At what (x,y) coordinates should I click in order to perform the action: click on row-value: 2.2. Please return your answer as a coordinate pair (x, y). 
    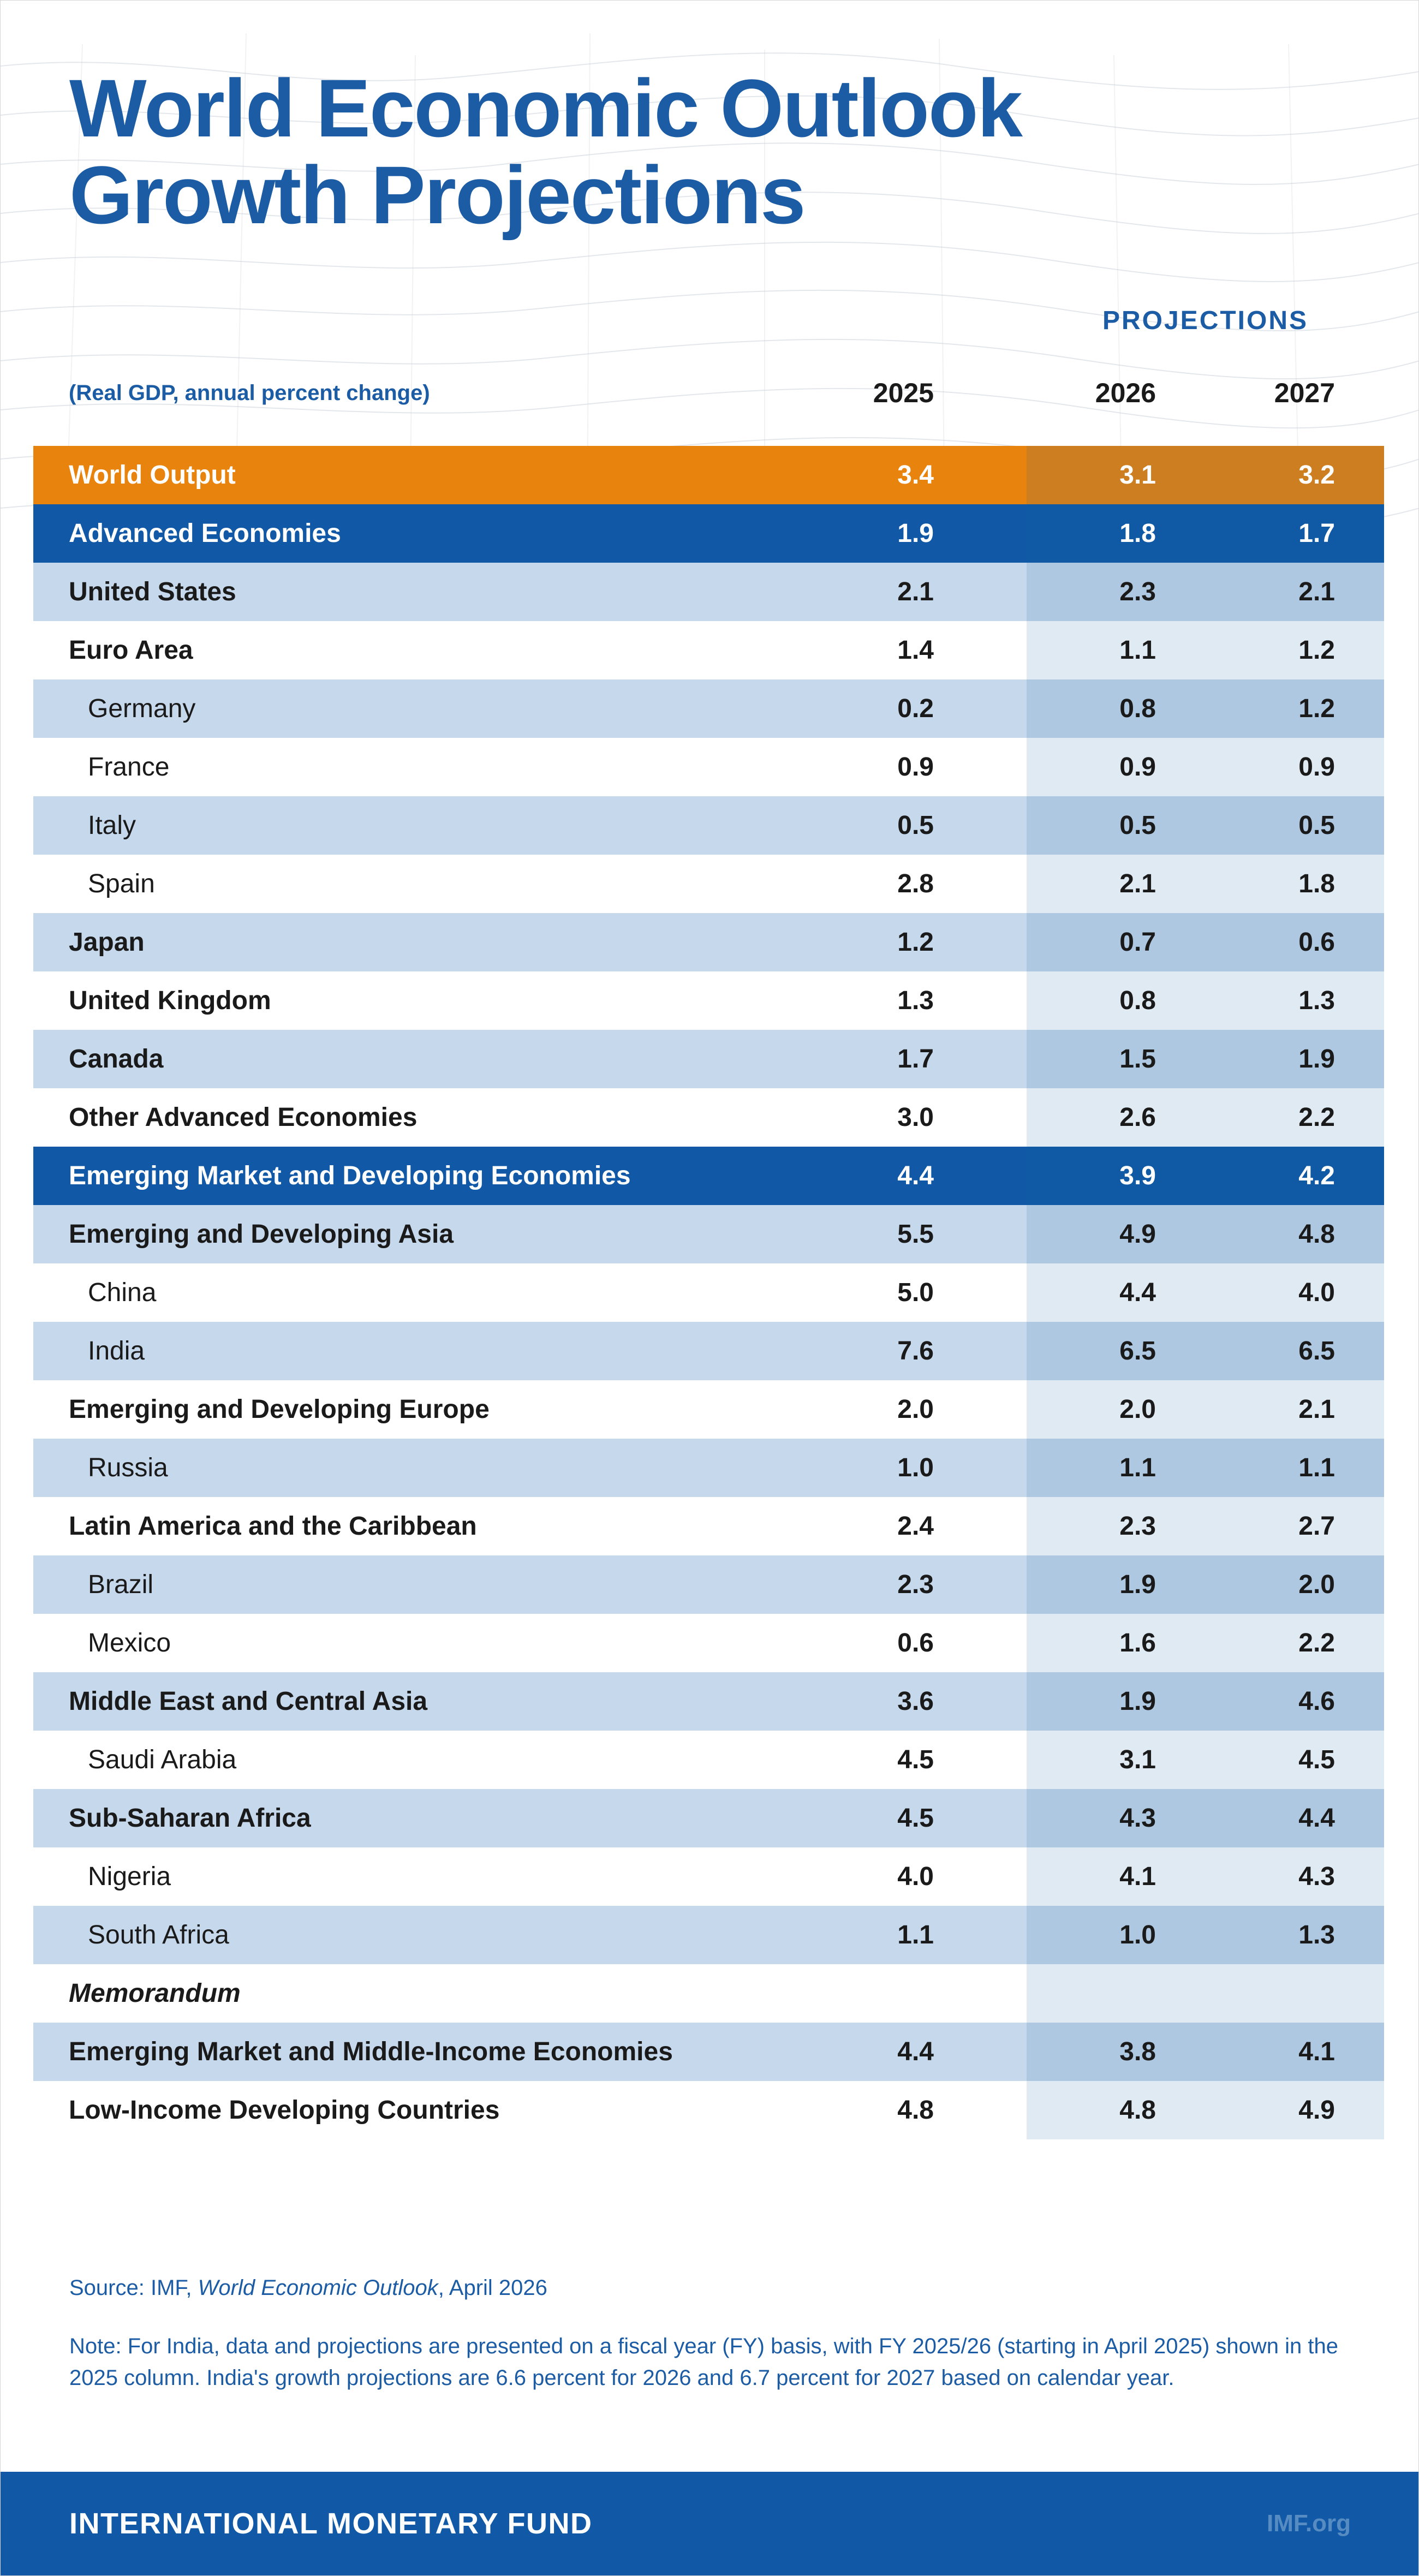
    Looking at the image, I should click on (1295, 1643).